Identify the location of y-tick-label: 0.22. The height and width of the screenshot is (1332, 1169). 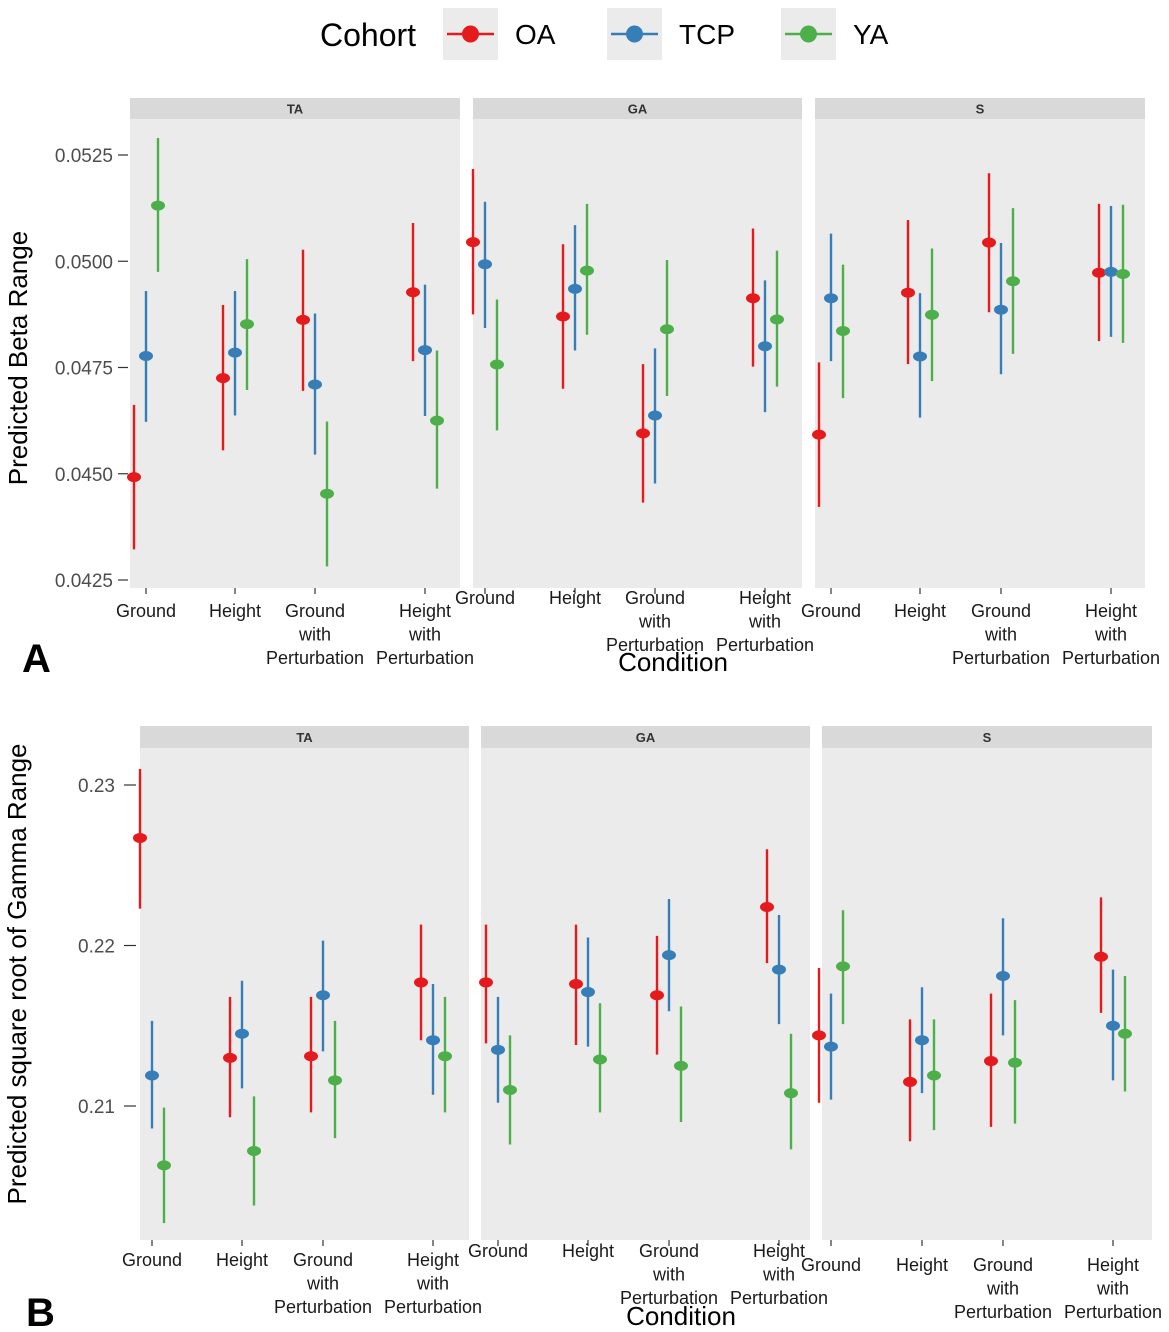
(96, 947).